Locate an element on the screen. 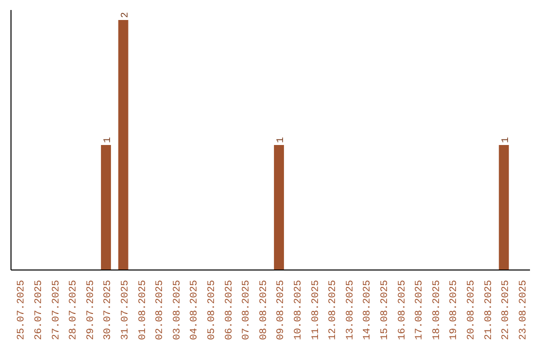 This screenshot has height=340, width=540. x-tick-label: 23.08.2025 is located at coordinates (524, 310).